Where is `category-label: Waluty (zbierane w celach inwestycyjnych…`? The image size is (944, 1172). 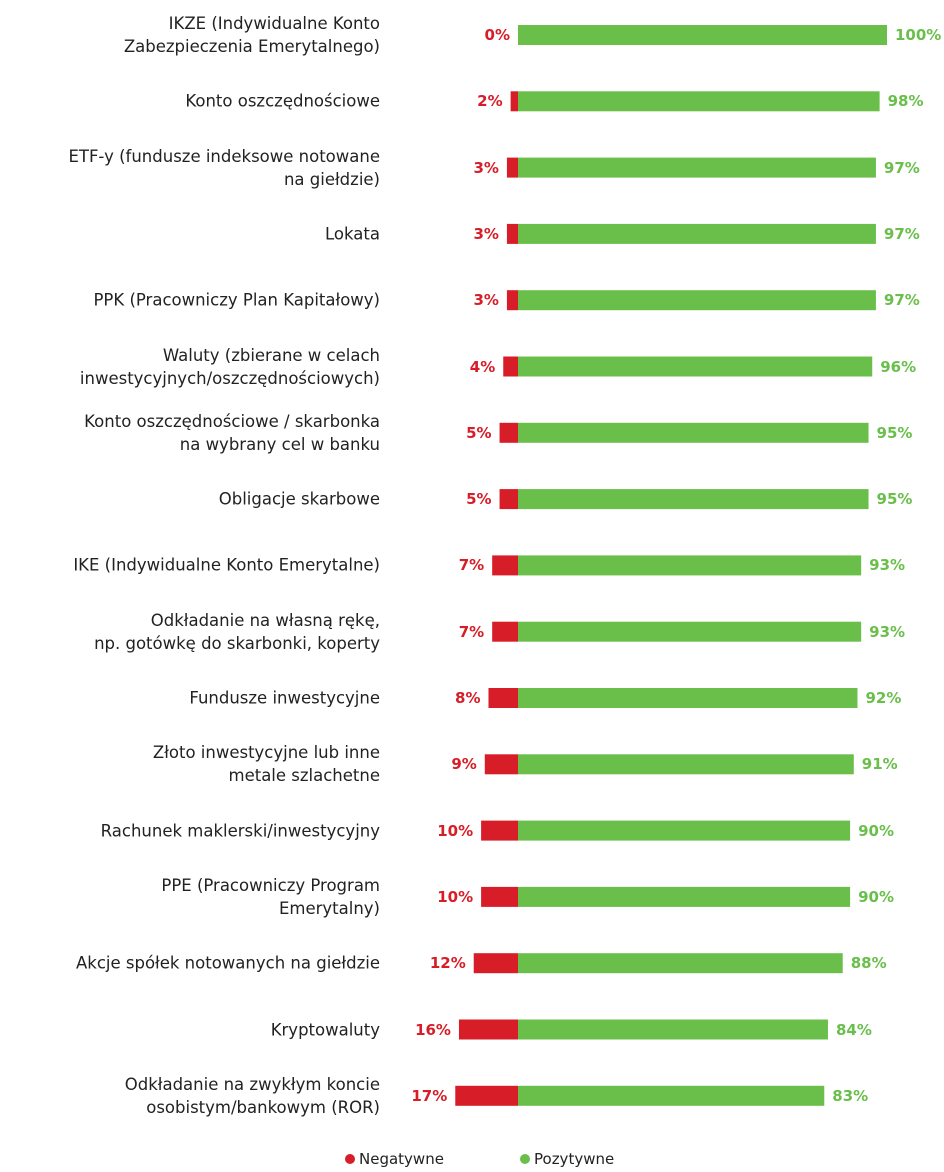
category-label: Waluty (zbierane w celach inwestycyjnych… is located at coordinates (229, 366).